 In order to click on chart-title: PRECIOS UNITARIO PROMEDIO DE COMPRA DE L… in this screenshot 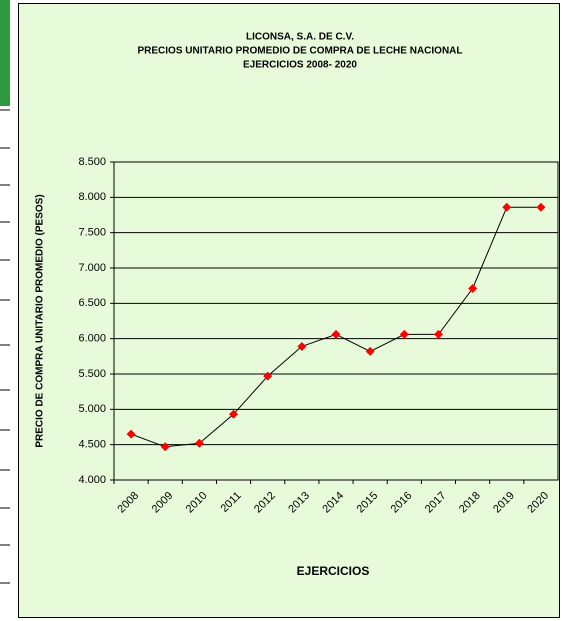, I will do `click(299, 51)`.